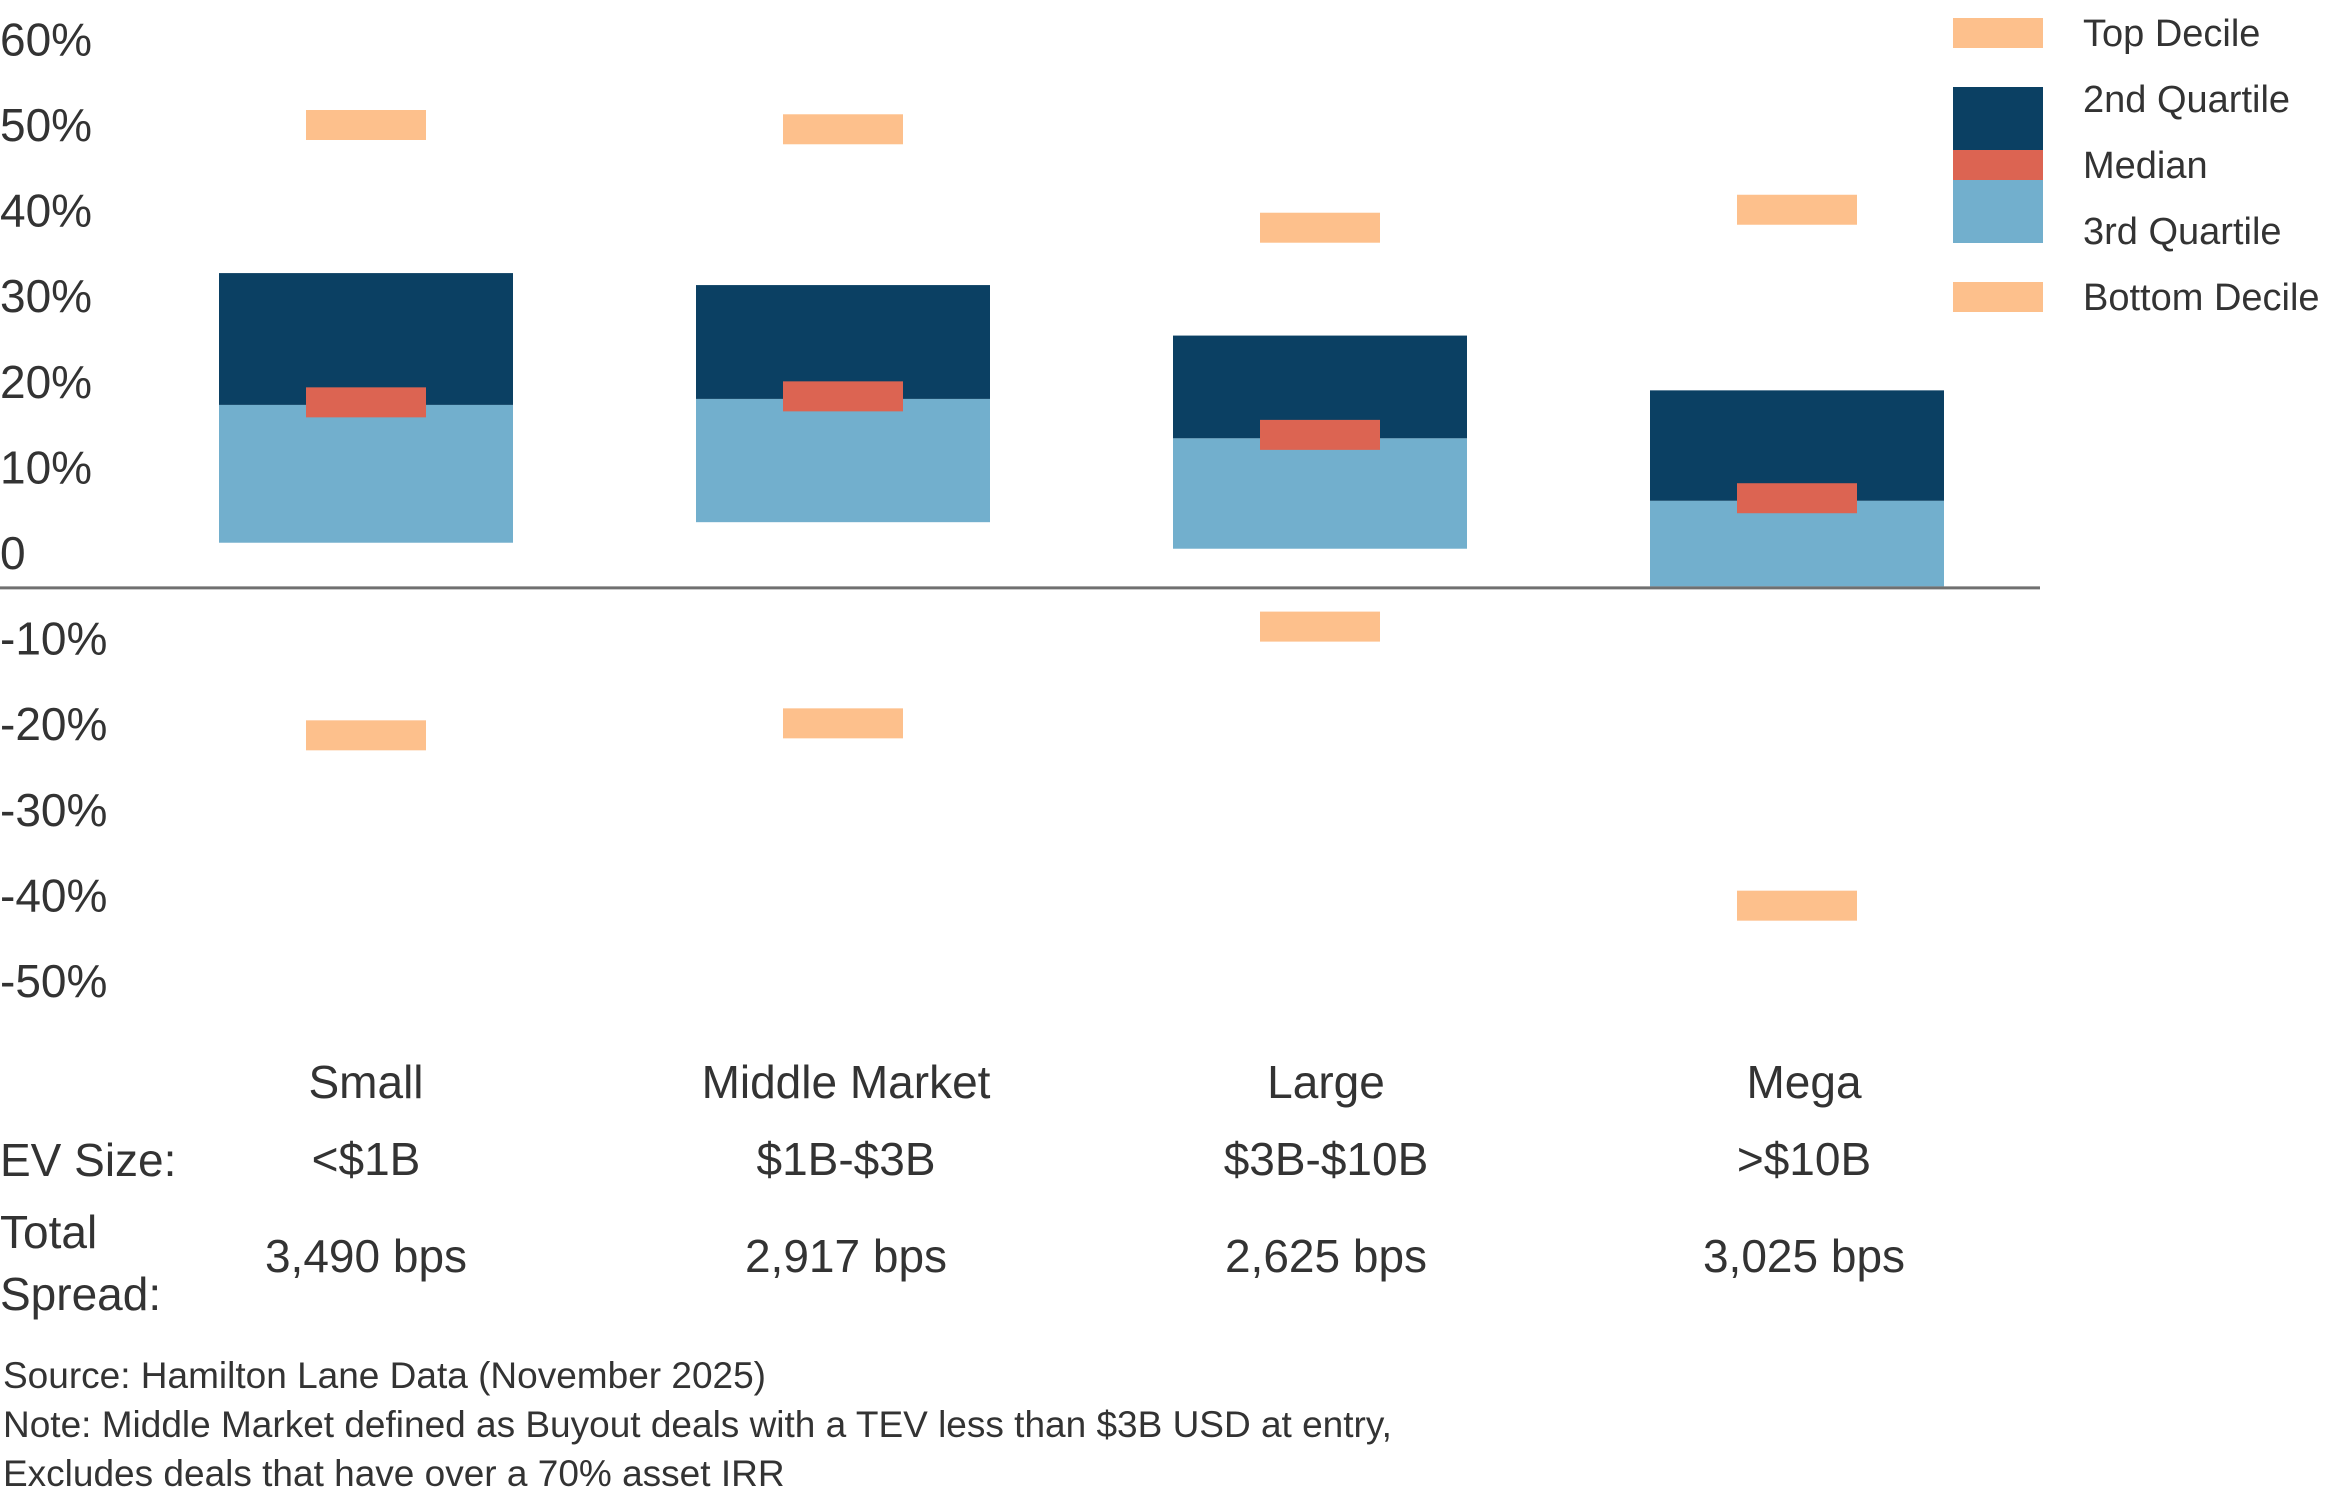 The height and width of the screenshot is (1500, 2340). I want to click on total-spread-label-line1: Total, so click(49, 1232).